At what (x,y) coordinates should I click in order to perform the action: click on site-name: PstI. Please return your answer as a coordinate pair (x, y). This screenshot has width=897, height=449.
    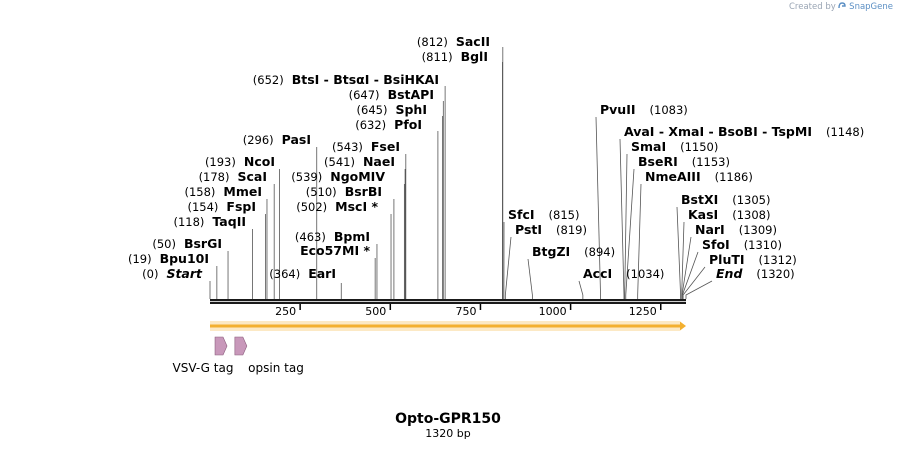
    Looking at the image, I should click on (528, 229).